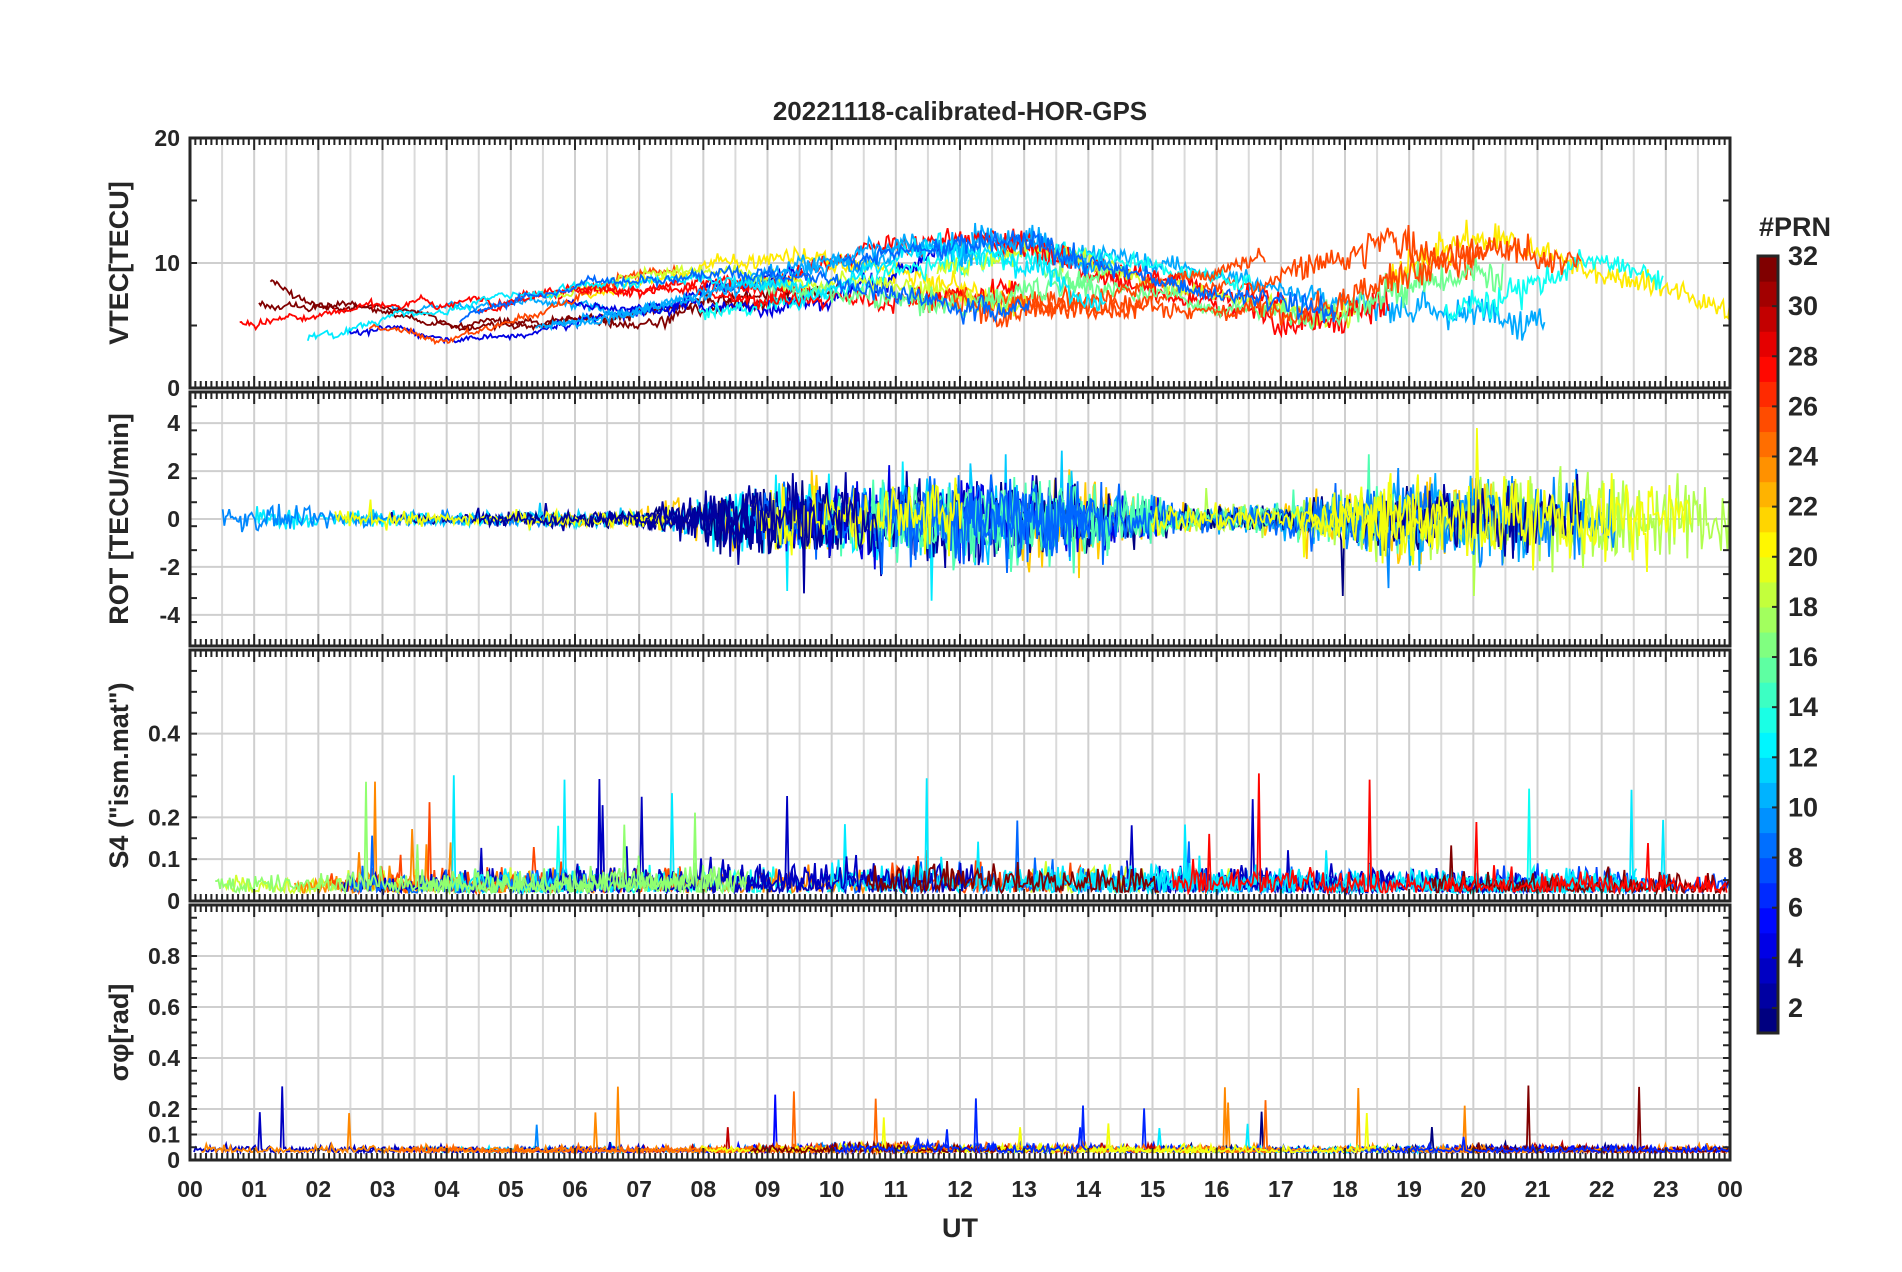  I want to click on x-tick-label: 16, so click(1217, 1189).